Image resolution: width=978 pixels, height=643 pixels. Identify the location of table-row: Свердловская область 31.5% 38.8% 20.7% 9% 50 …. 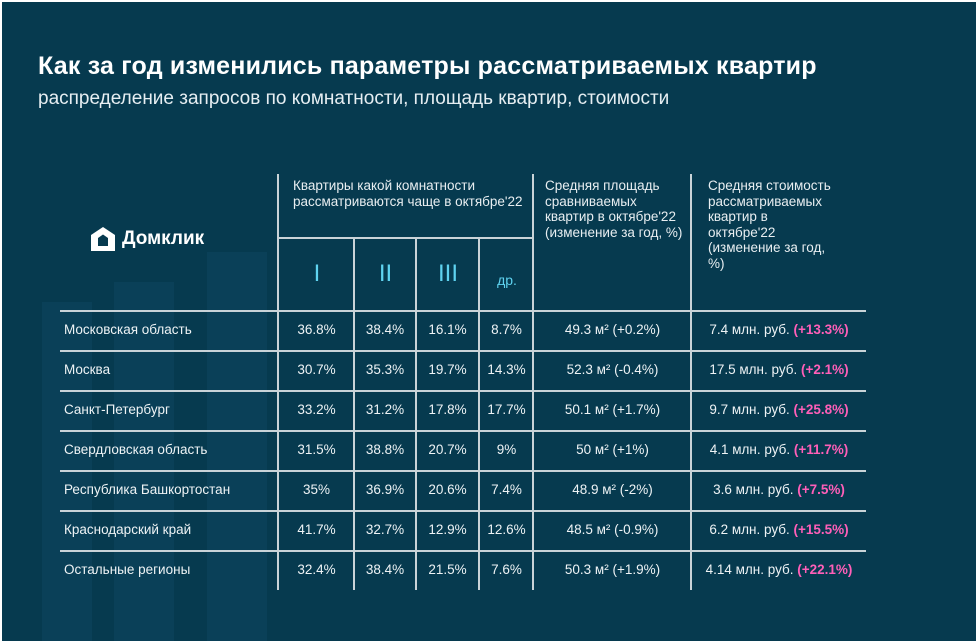
(489, 450).